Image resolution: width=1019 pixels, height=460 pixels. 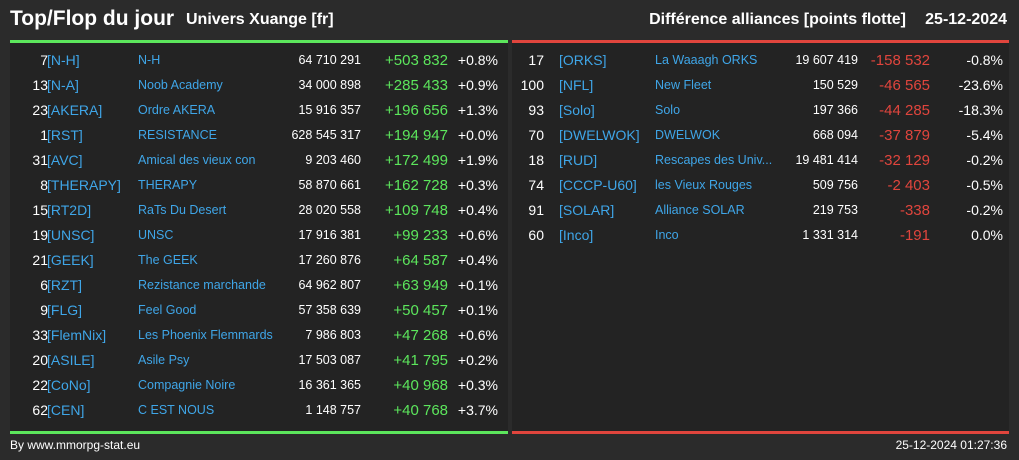 I want to click on rank: 70, so click(x=536, y=135).